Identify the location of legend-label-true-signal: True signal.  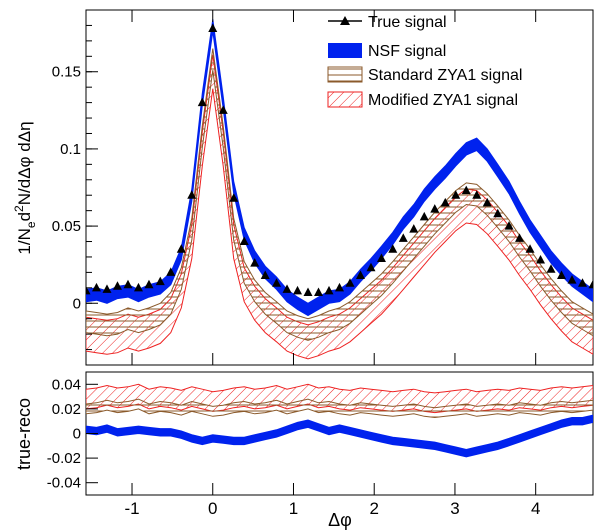
(407, 22).